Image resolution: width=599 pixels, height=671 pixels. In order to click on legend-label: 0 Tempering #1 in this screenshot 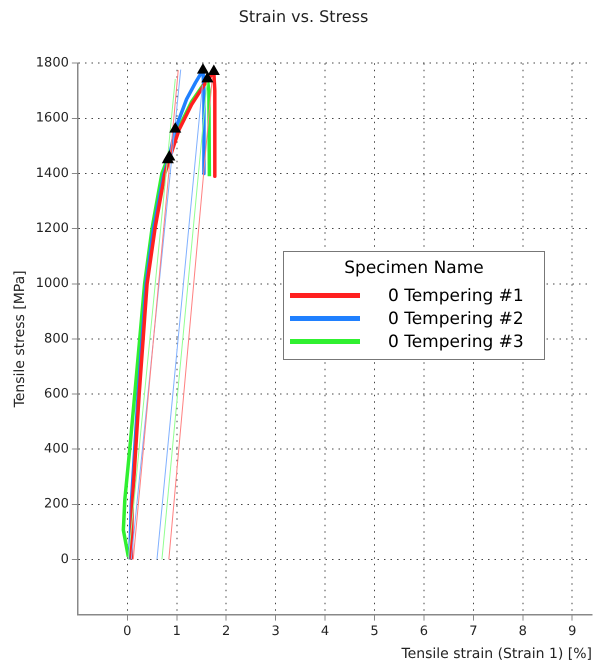, I will do `click(456, 296)`.